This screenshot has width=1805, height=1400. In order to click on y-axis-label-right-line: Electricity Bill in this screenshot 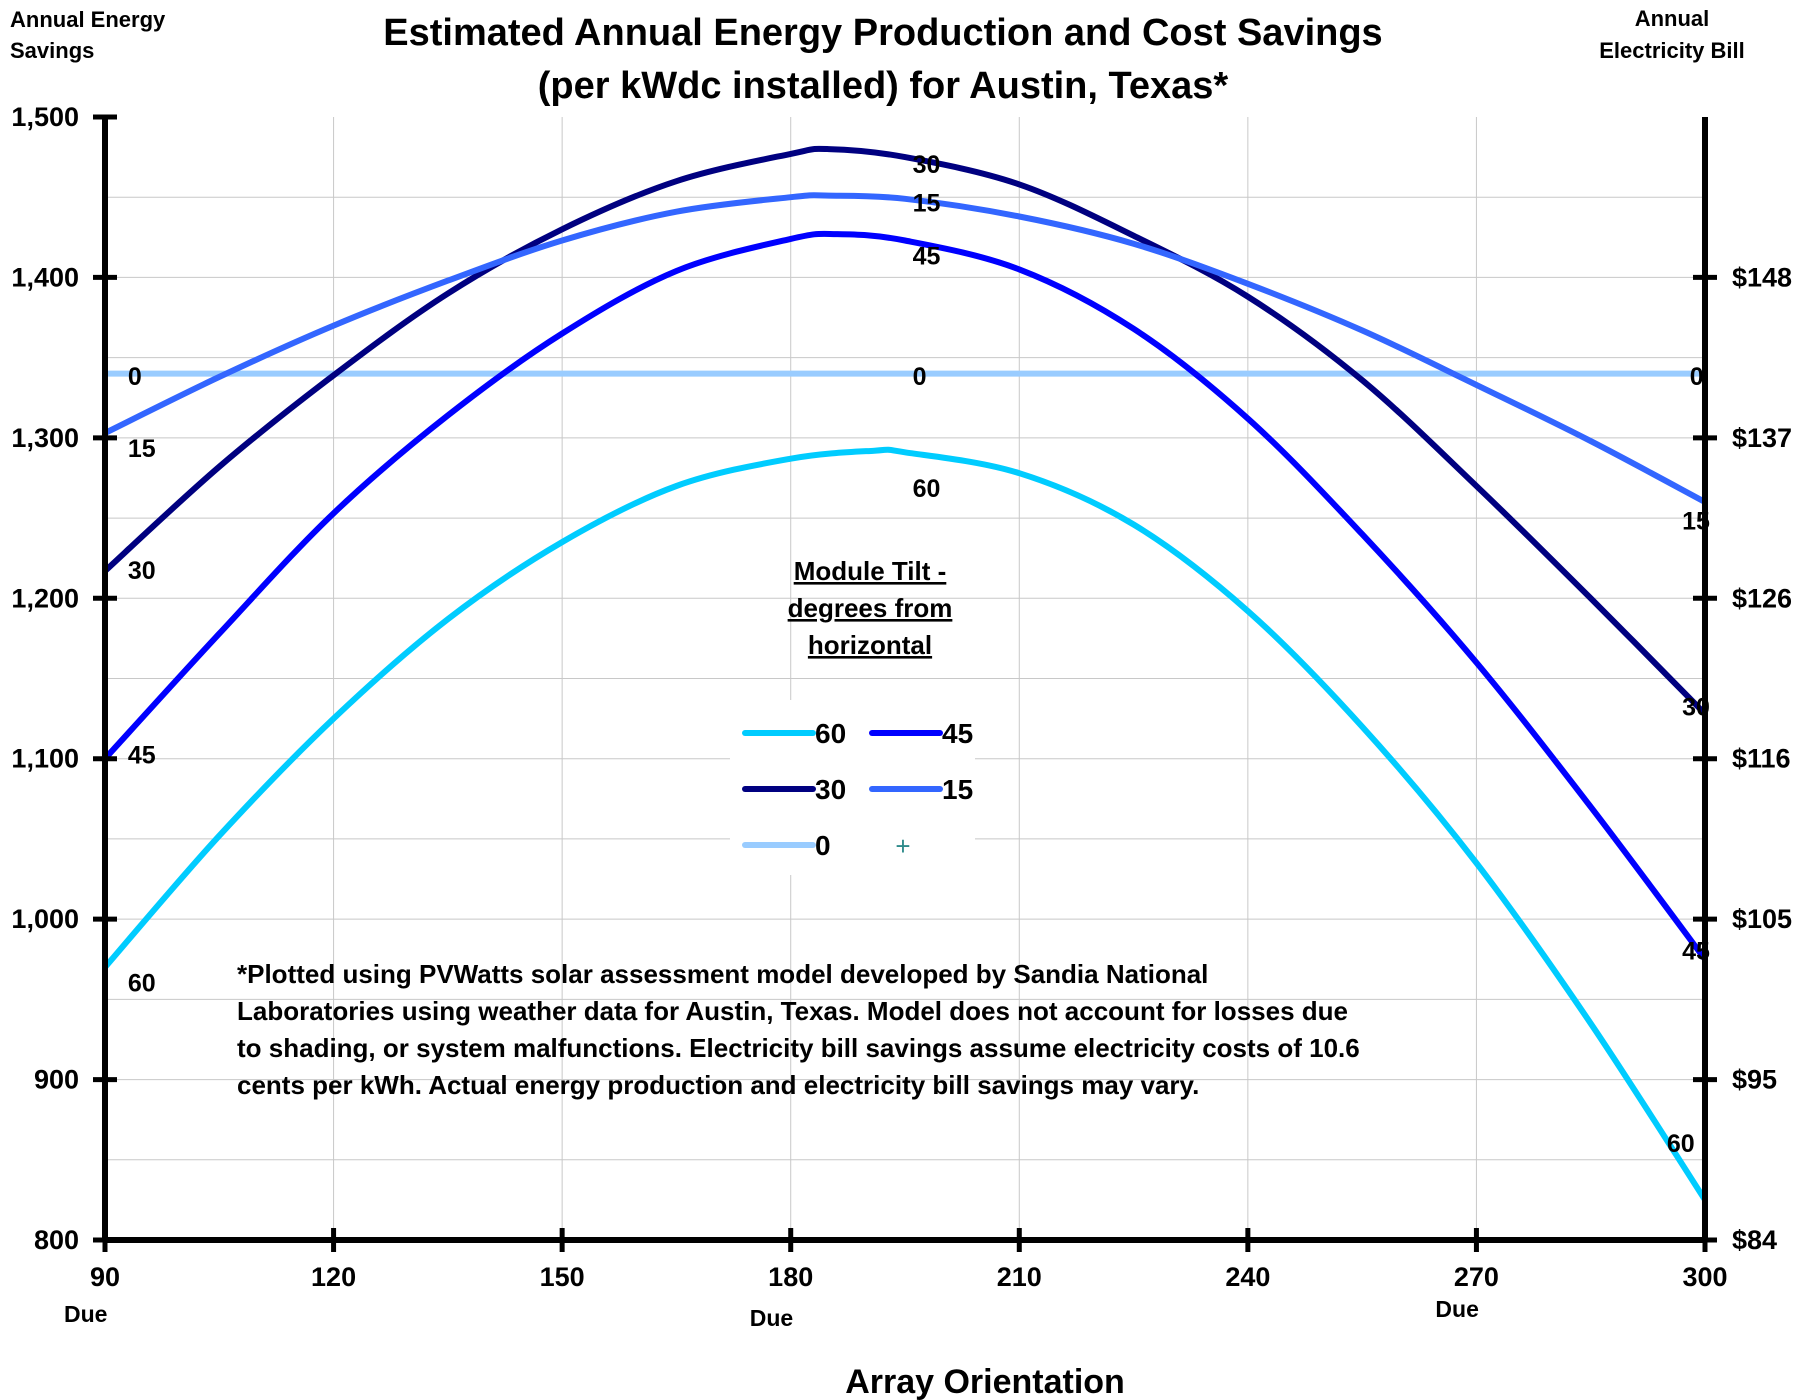, I will do `click(1672, 50)`.